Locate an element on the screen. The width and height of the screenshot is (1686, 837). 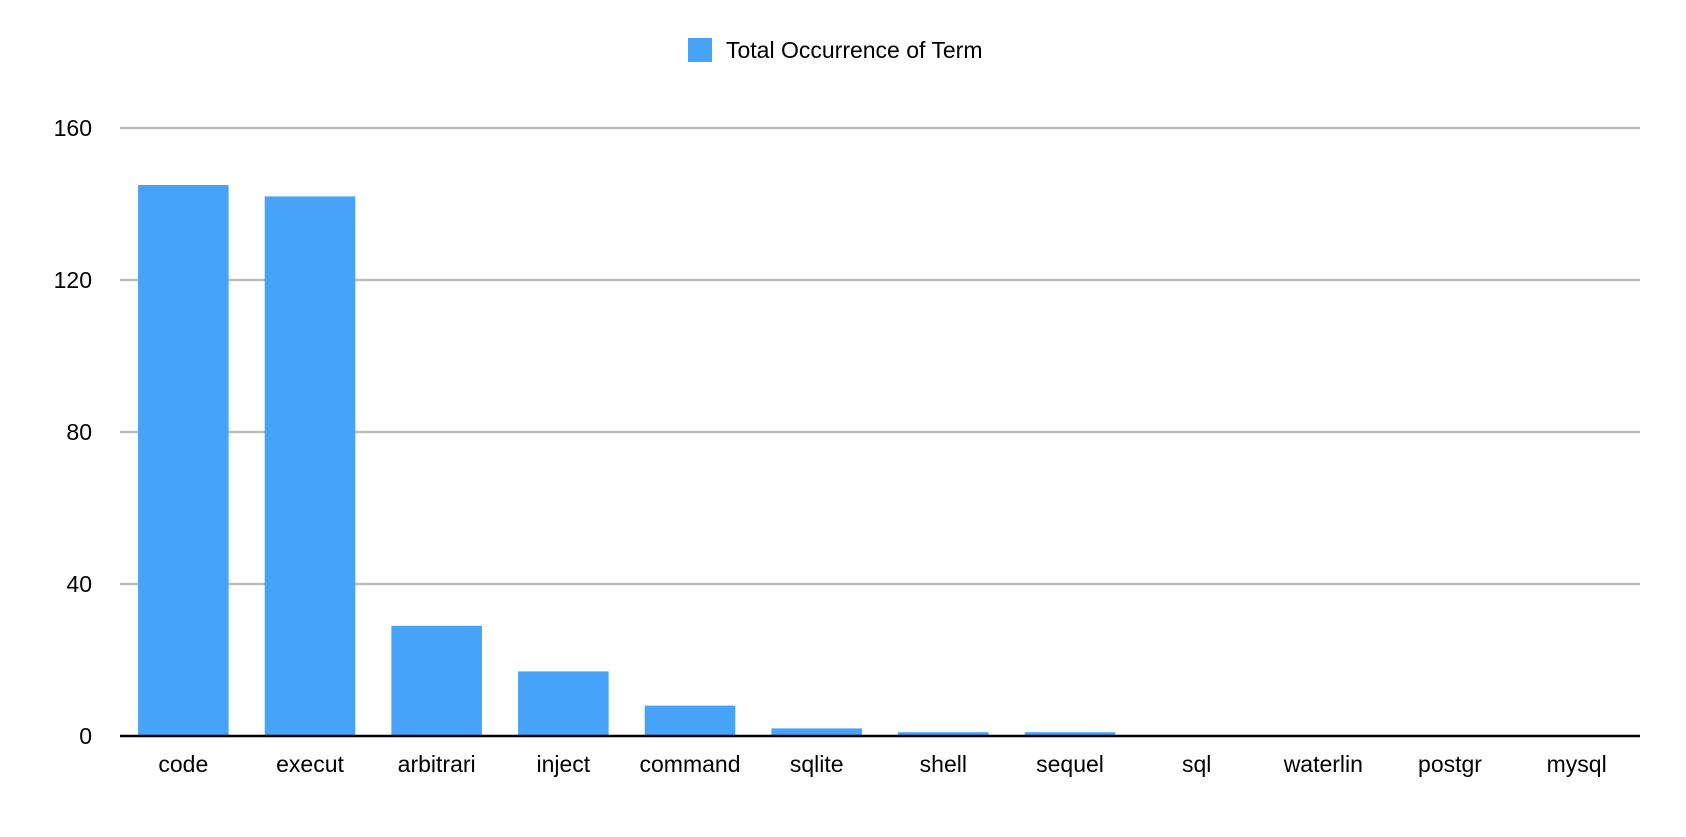
y-tick-label: 160 is located at coordinates (73, 128).